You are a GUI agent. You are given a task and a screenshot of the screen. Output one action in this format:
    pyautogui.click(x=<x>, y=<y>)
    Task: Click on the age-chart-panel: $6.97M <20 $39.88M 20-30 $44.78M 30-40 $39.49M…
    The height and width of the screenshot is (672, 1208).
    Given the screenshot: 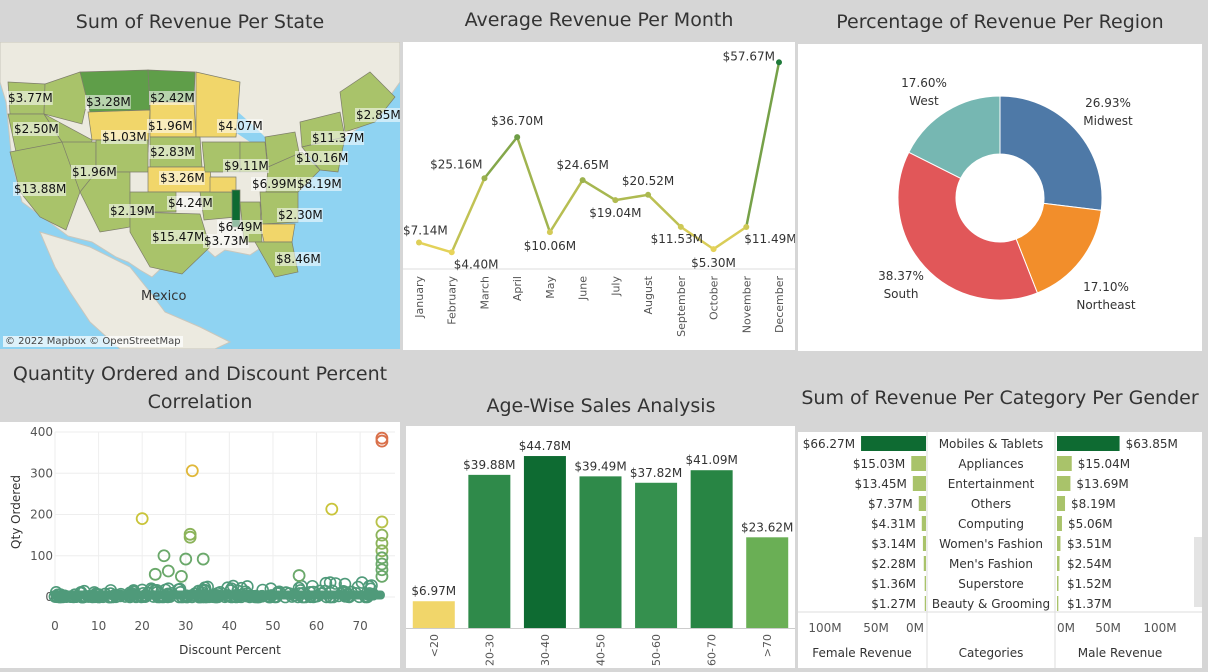 What is the action you would take?
    pyautogui.click(x=600, y=547)
    